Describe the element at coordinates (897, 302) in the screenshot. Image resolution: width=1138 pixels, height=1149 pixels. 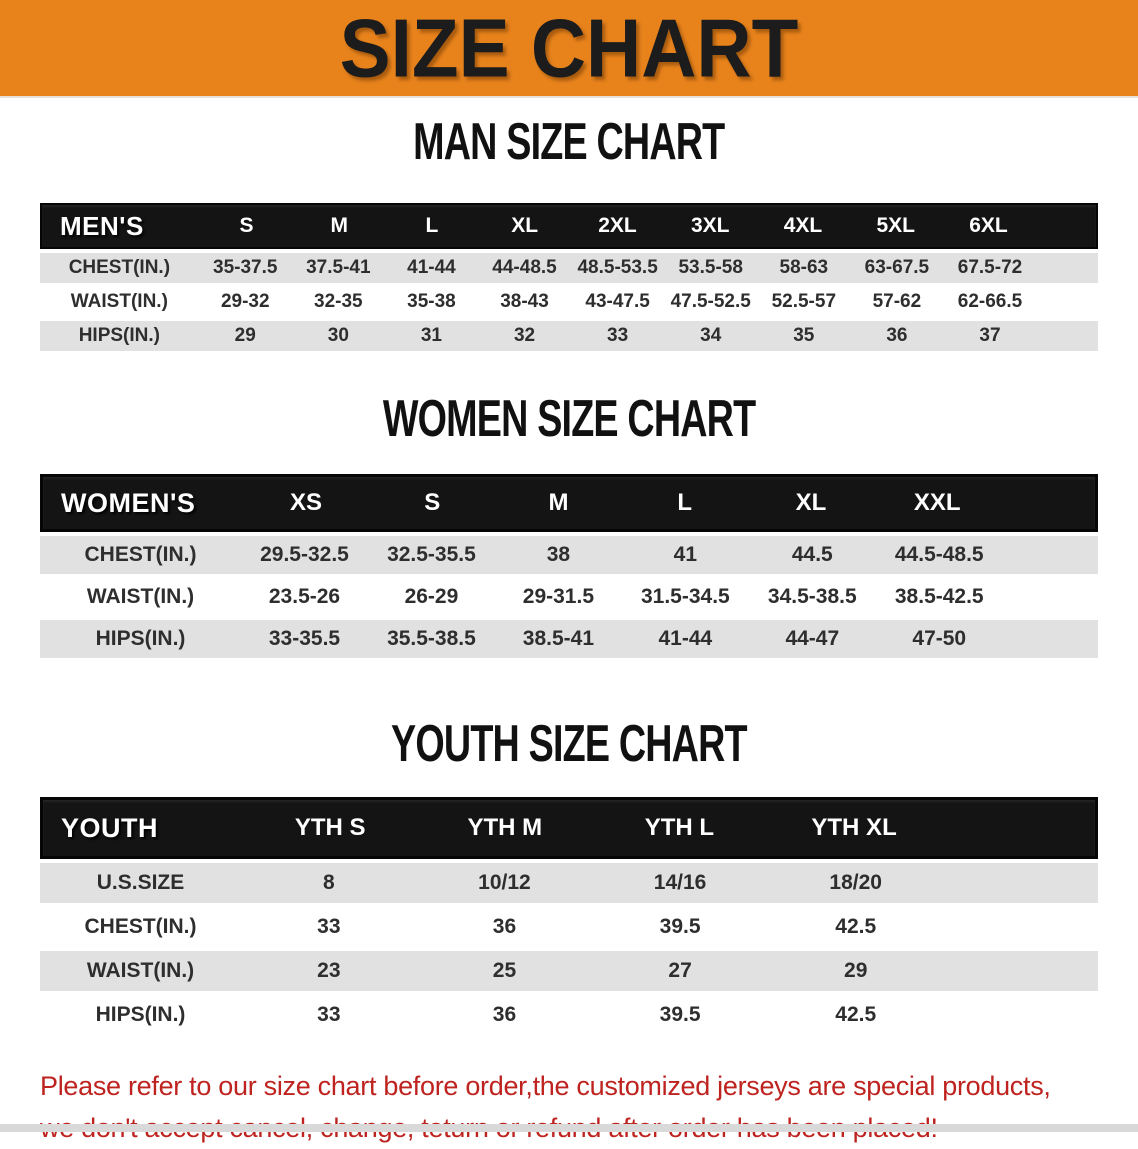
I see `men-waist-in-5xl: 57-62` at that location.